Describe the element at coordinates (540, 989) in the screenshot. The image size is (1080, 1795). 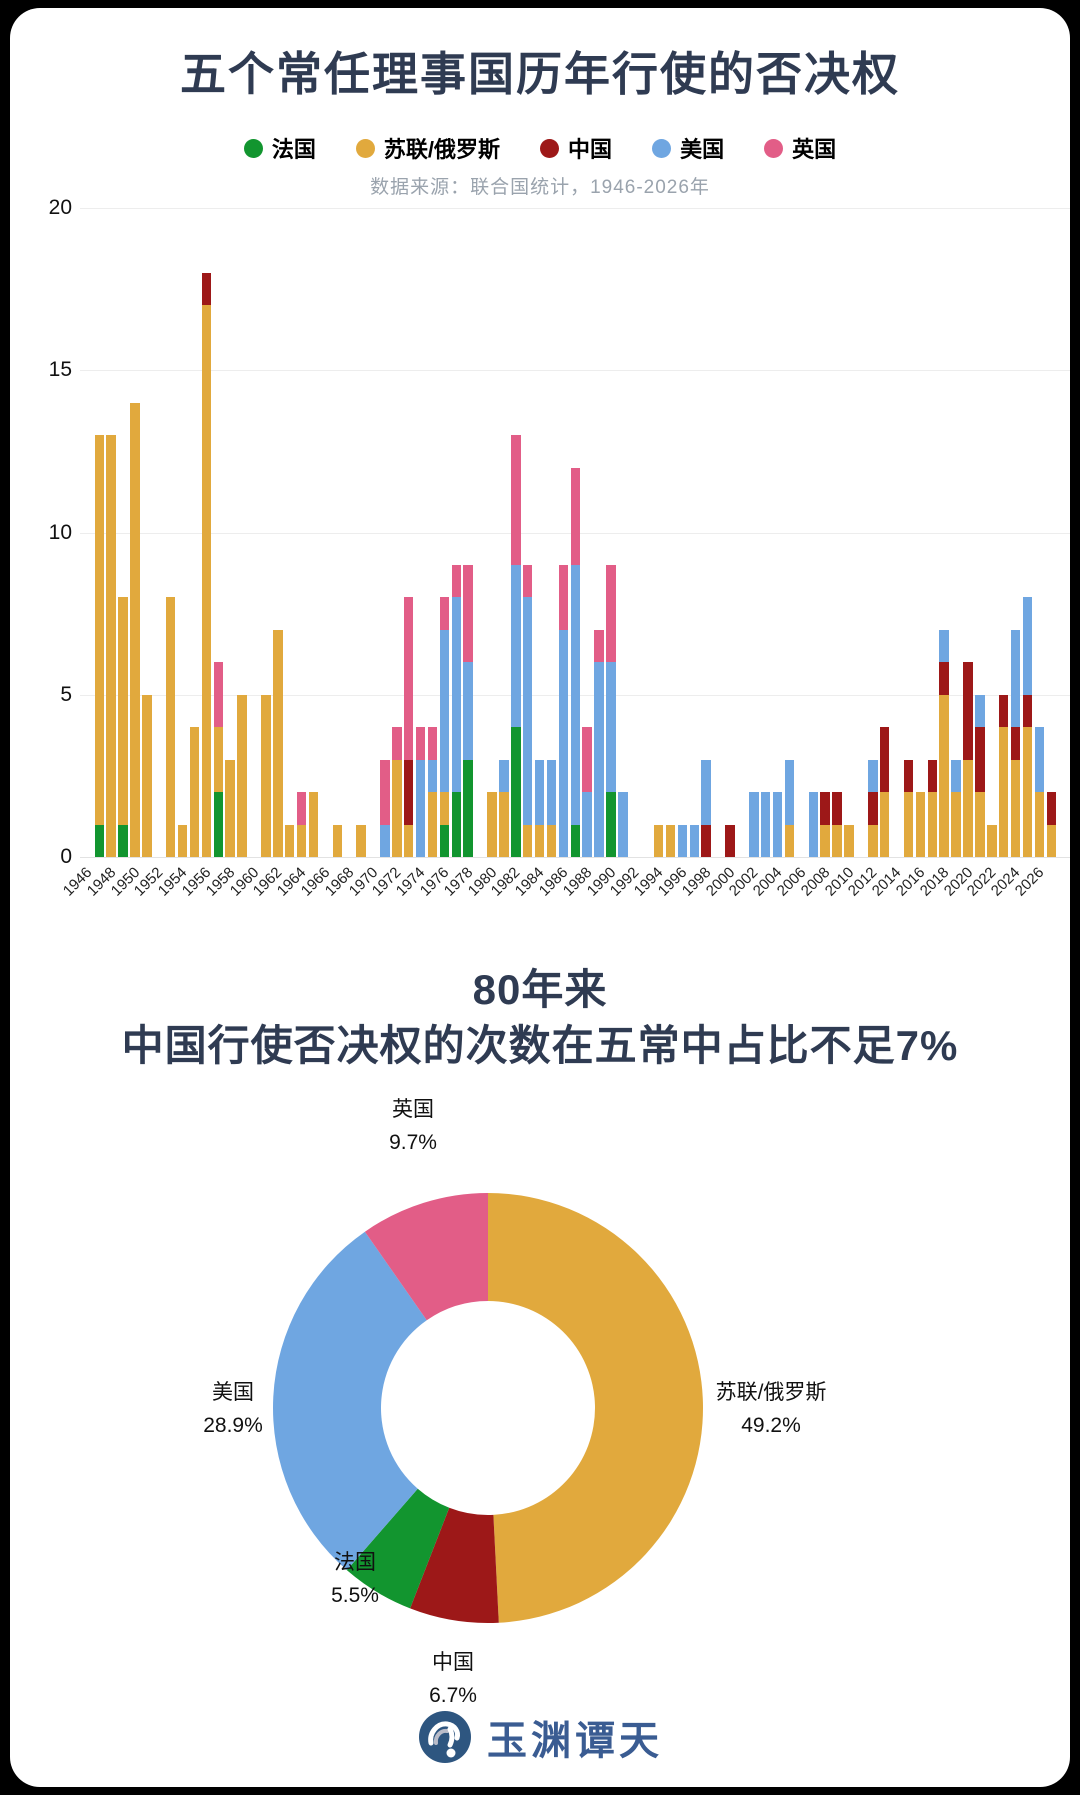
I see `donut-chart-title-line1: 80年来` at that location.